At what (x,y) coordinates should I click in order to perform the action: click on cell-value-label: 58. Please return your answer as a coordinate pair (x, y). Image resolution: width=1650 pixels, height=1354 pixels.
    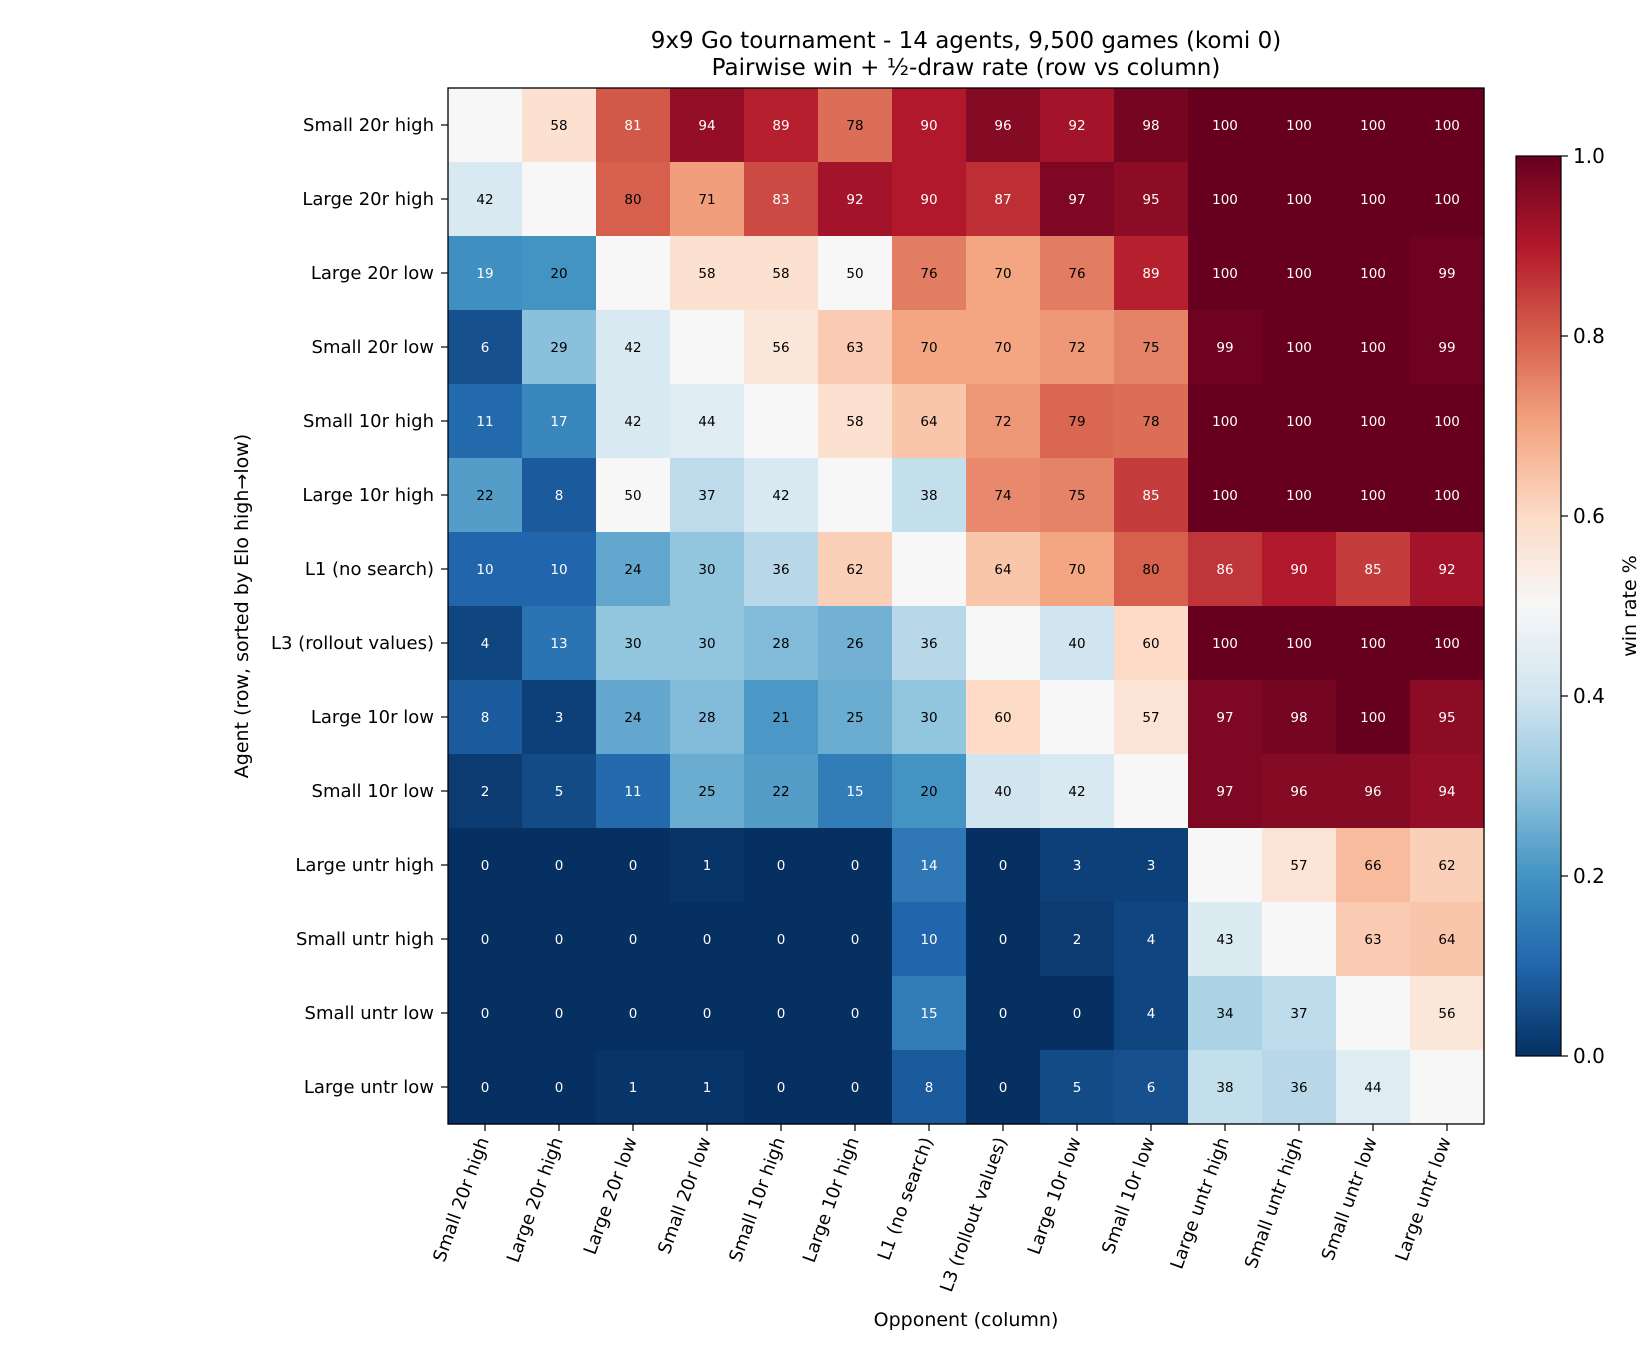
    Looking at the image, I should click on (854, 422).